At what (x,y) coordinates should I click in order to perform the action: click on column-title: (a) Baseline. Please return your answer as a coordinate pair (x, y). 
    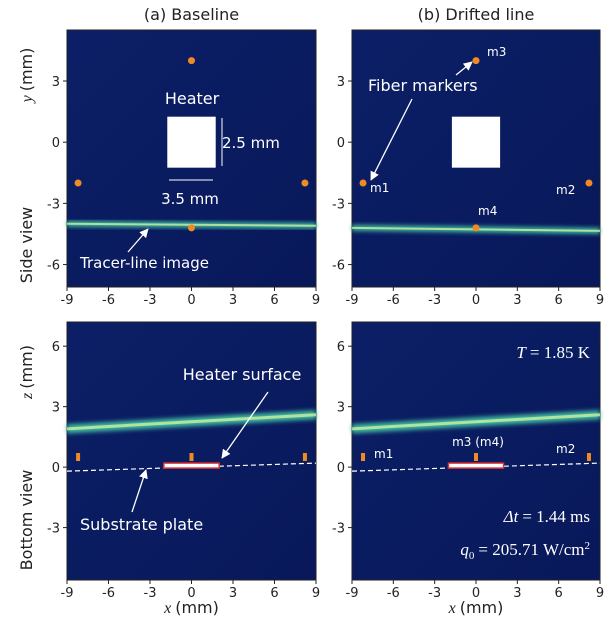
    Looking at the image, I should click on (191, 14).